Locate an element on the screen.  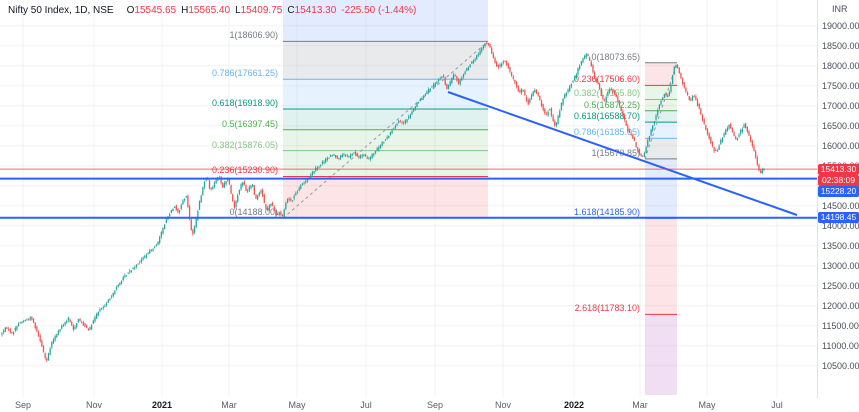
symbol-title: Nifty 50 Index, 1D, NSE is located at coordinates (61, 10).